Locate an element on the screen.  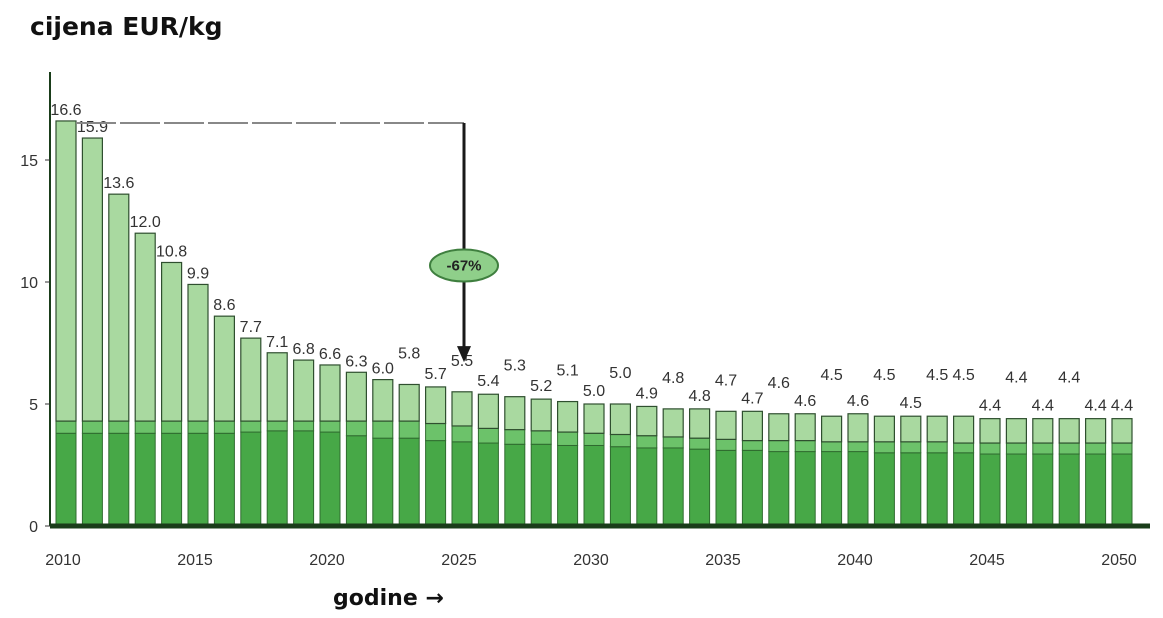
bar-2048 is located at coordinates (1069, 472).